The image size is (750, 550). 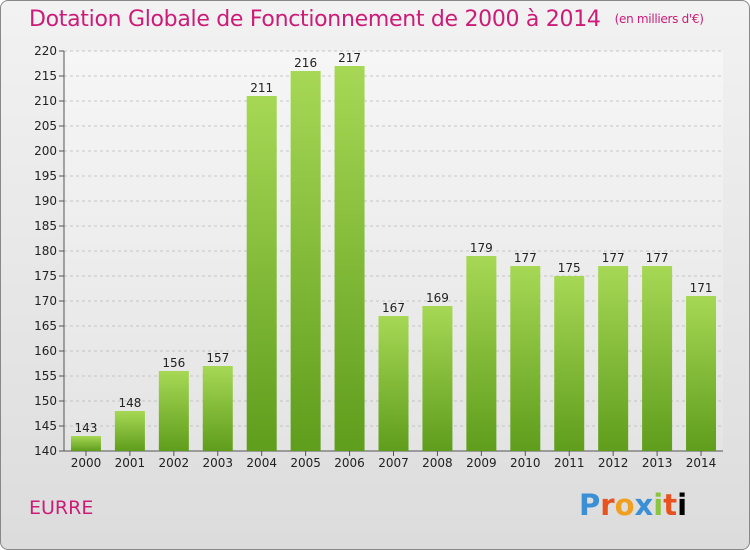 What do you see at coordinates (86, 463) in the screenshot?
I see `x-tick-label-2000: 2000` at bounding box center [86, 463].